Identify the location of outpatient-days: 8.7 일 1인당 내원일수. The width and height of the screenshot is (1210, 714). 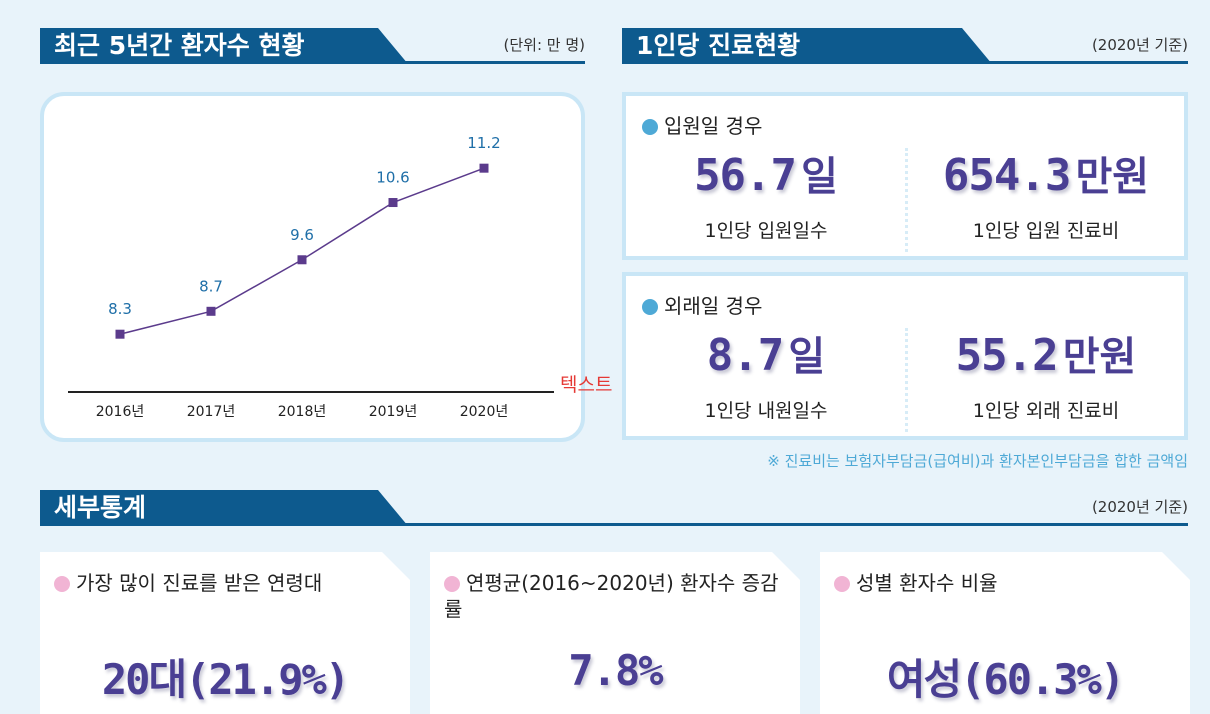
(766, 373).